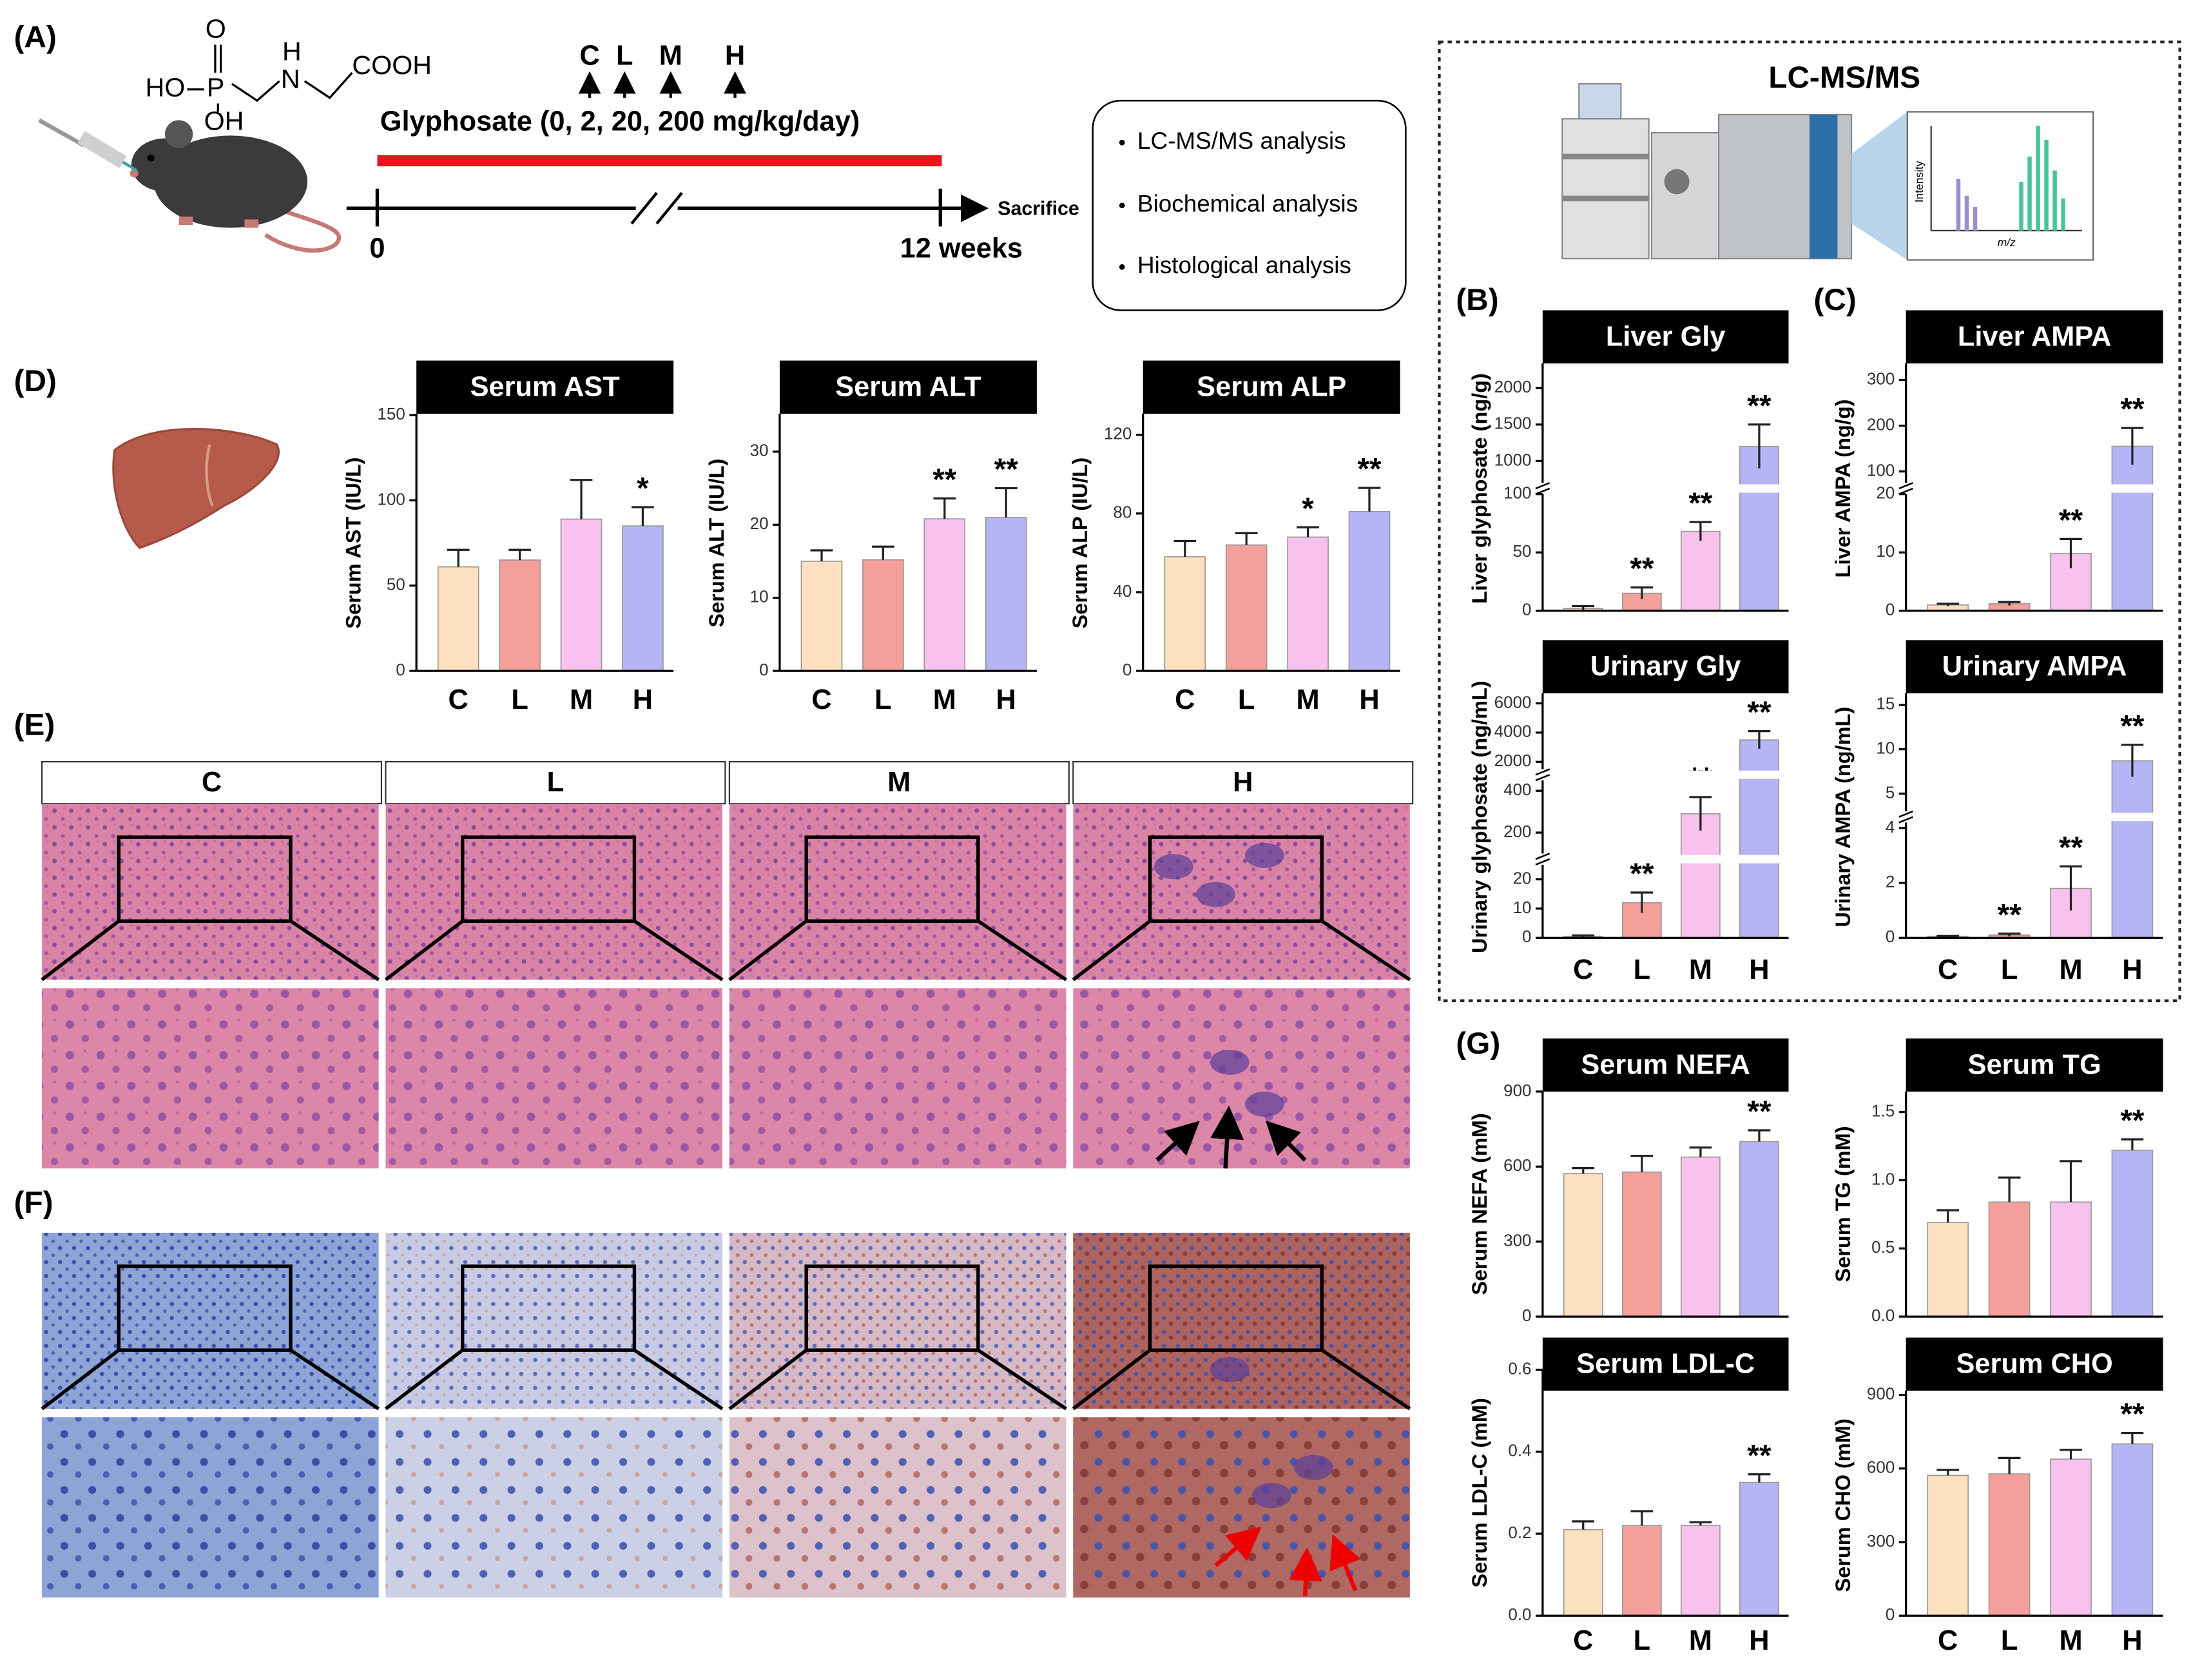 This screenshot has height=1680, width=2191. Describe the element at coordinates (392, 65) in the screenshot. I see `atom: COOH` at that location.